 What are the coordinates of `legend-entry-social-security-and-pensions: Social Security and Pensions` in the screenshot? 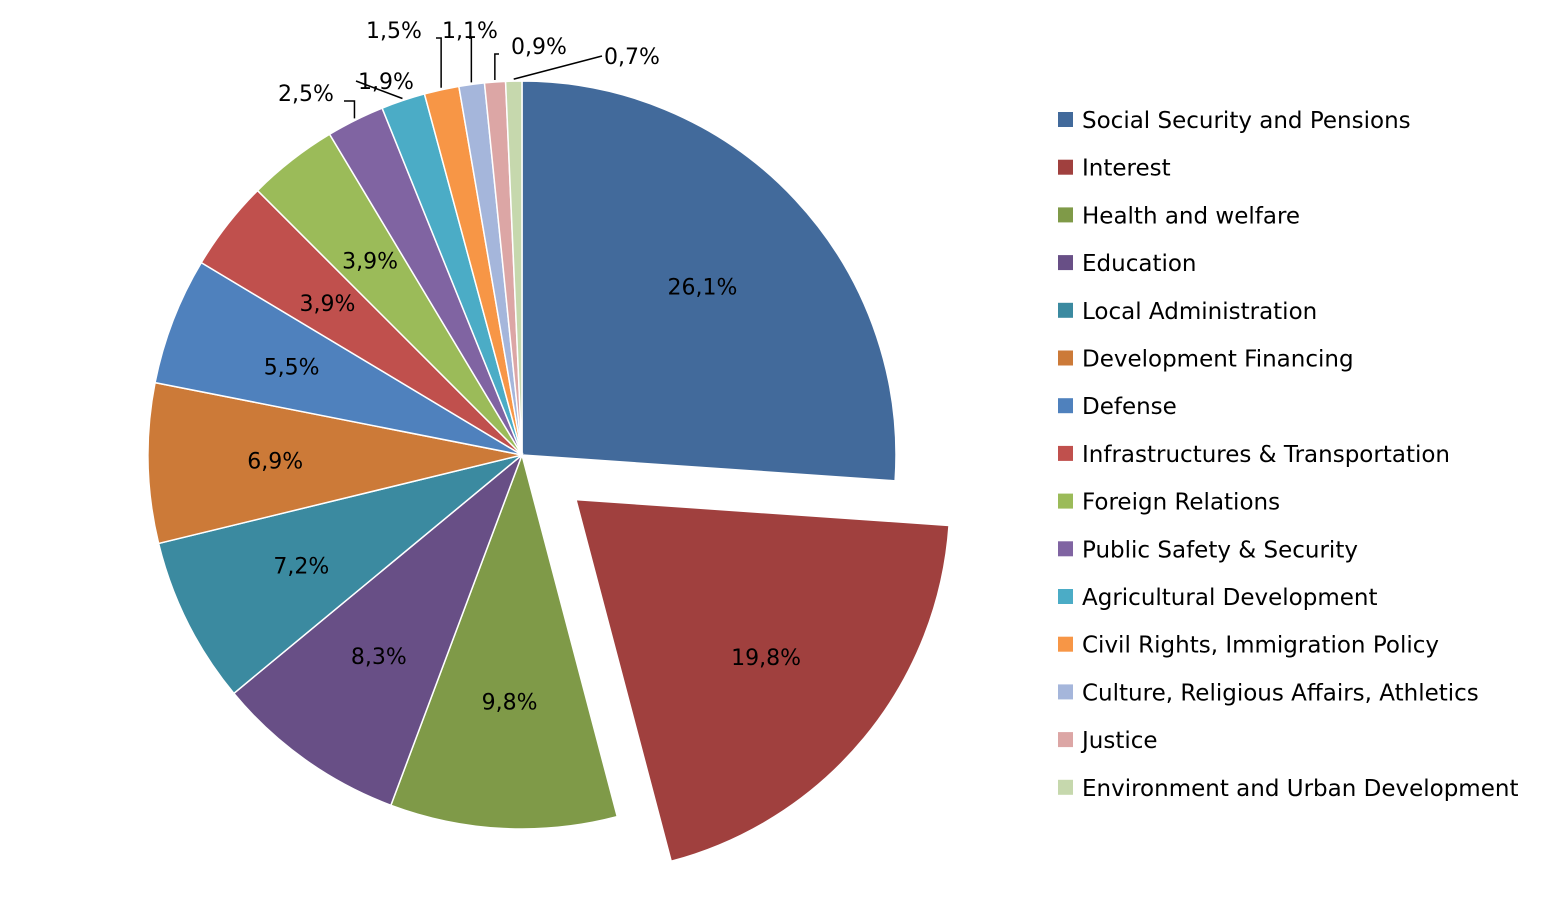 It's located at (1246, 121).